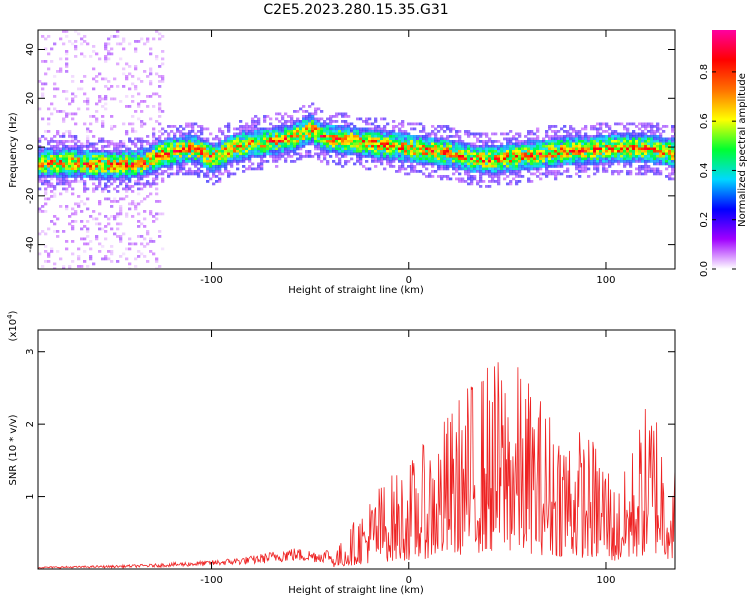  Describe the element at coordinates (30, 196) in the screenshot. I see `spectrogram-y-tick-label: -20` at that location.